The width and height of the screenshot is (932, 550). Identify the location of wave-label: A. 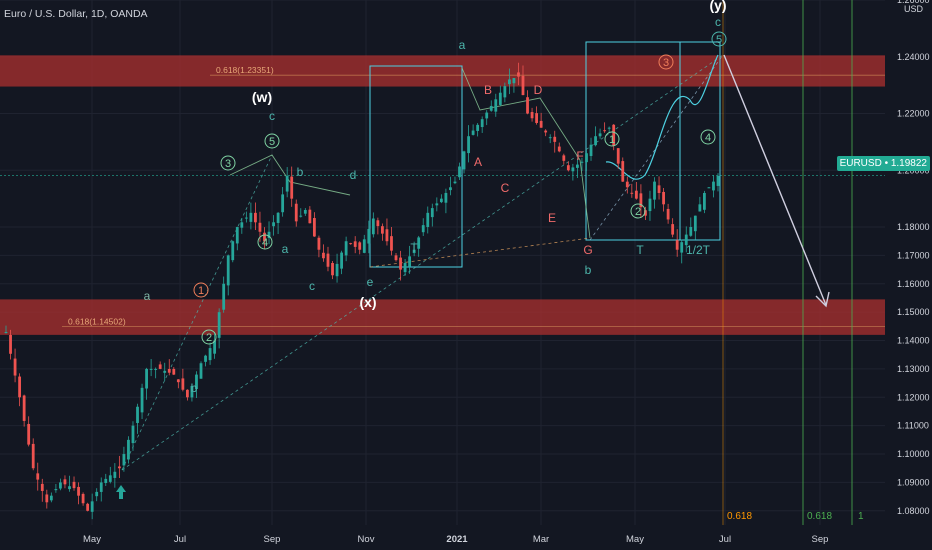
(478, 162).